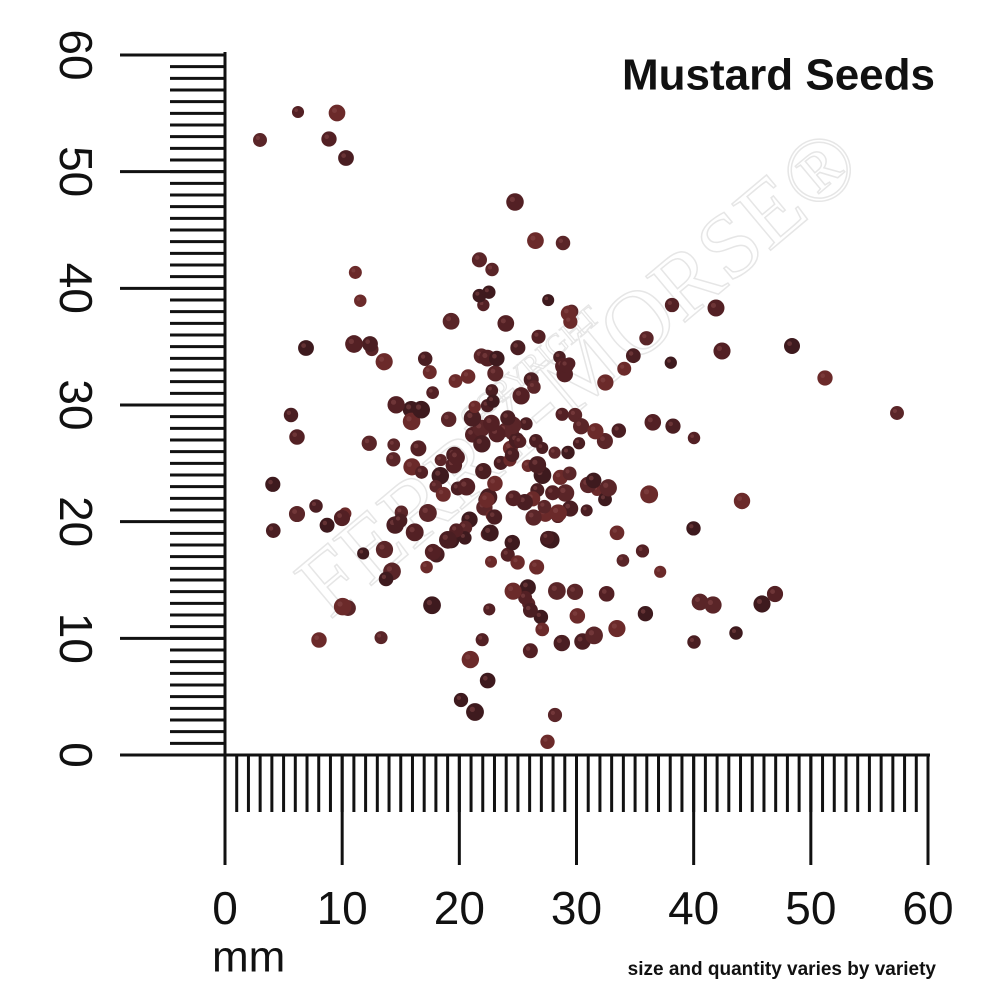 The image size is (1000, 1000). Describe the element at coordinates (810, 908) in the screenshot. I see `x-ruler-label: 50` at that location.